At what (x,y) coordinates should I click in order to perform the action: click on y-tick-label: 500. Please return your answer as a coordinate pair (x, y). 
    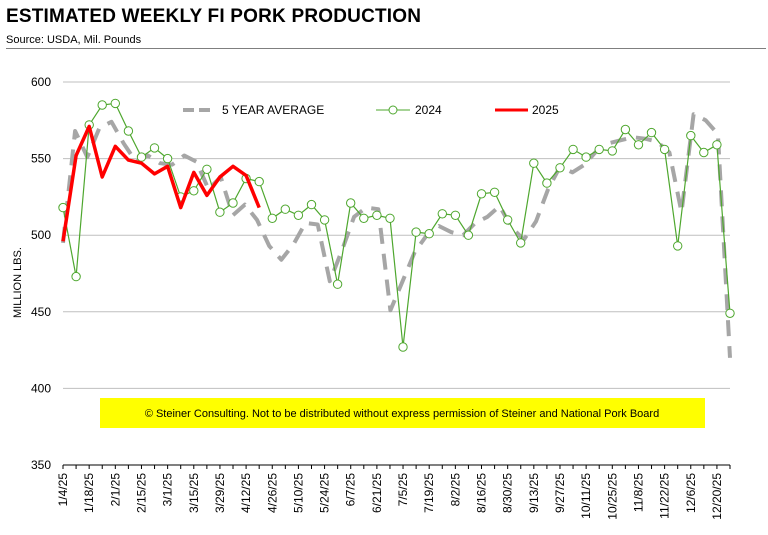
    Looking at the image, I should click on (41, 235).